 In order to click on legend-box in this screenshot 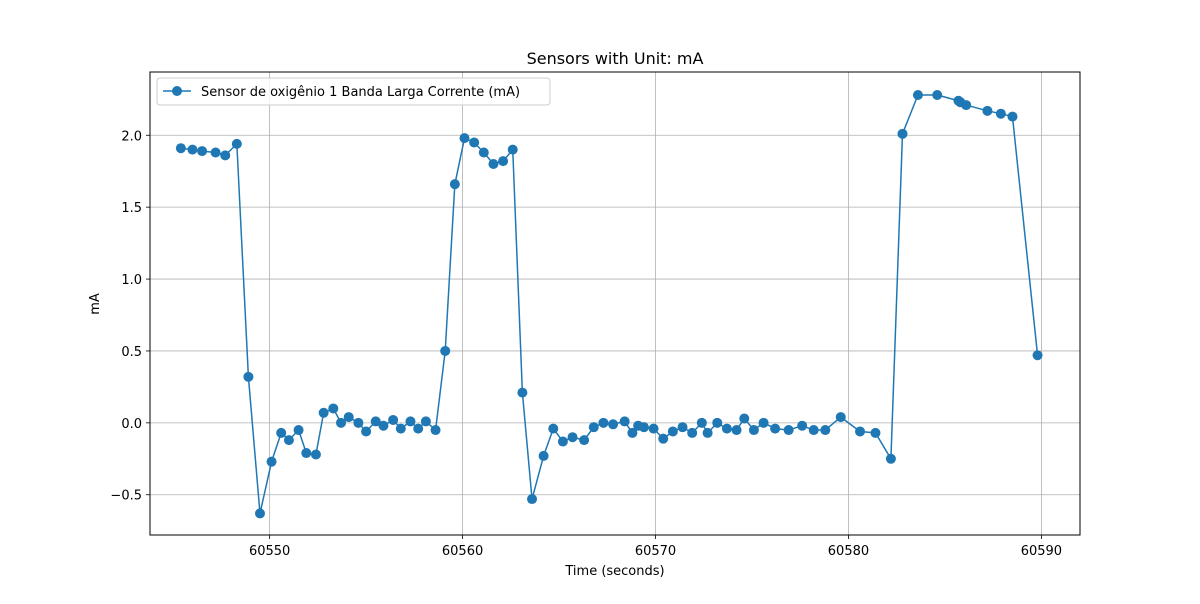, I will do `click(353, 91)`.